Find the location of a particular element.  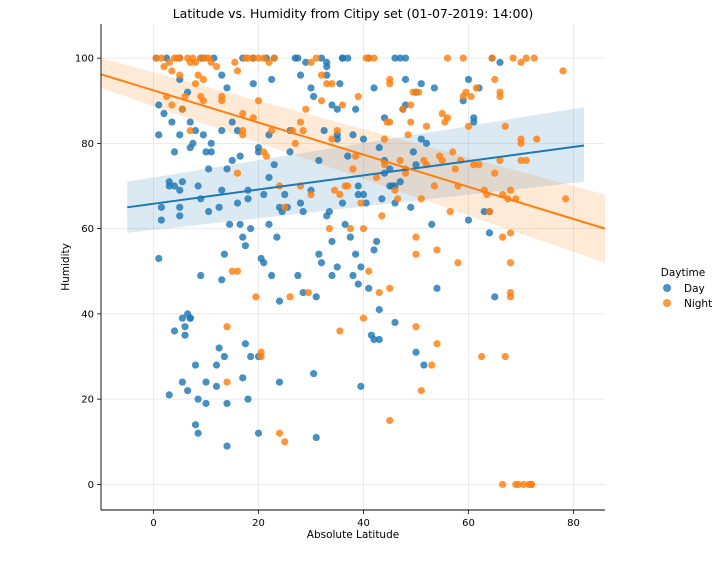

x-ticks: 0 20 40 60 80 is located at coordinates (365, 519).